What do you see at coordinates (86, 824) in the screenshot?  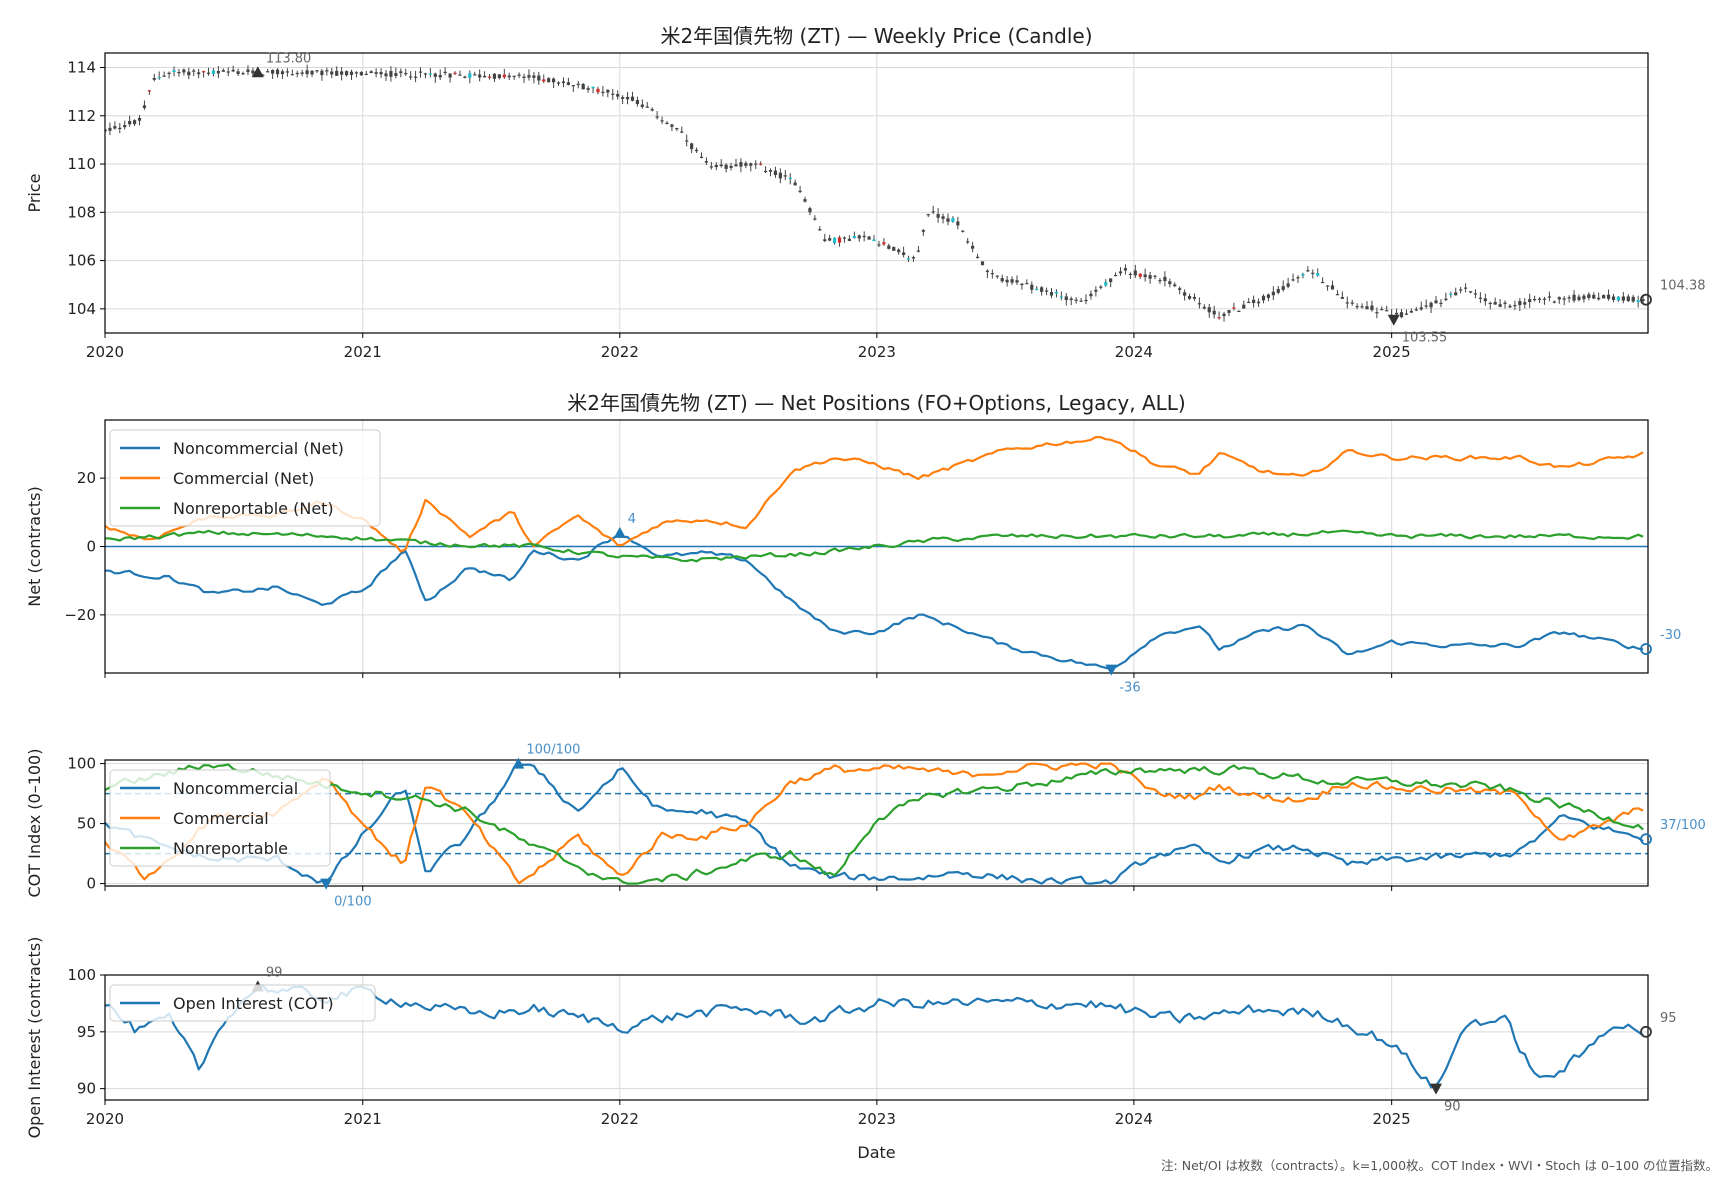 I see `y-tick-label: 50` at bounding box center [86, 824].